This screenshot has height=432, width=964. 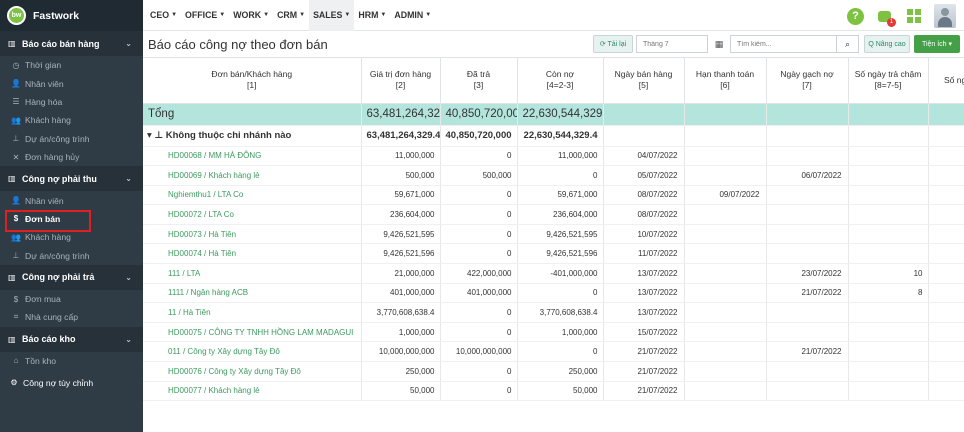 What do you see at coordinates (252, 371) in the screenshot?
I see `order-link: HD00076 / Công ty Xây dựng Tây Đô` at bounding box center [252, 371].